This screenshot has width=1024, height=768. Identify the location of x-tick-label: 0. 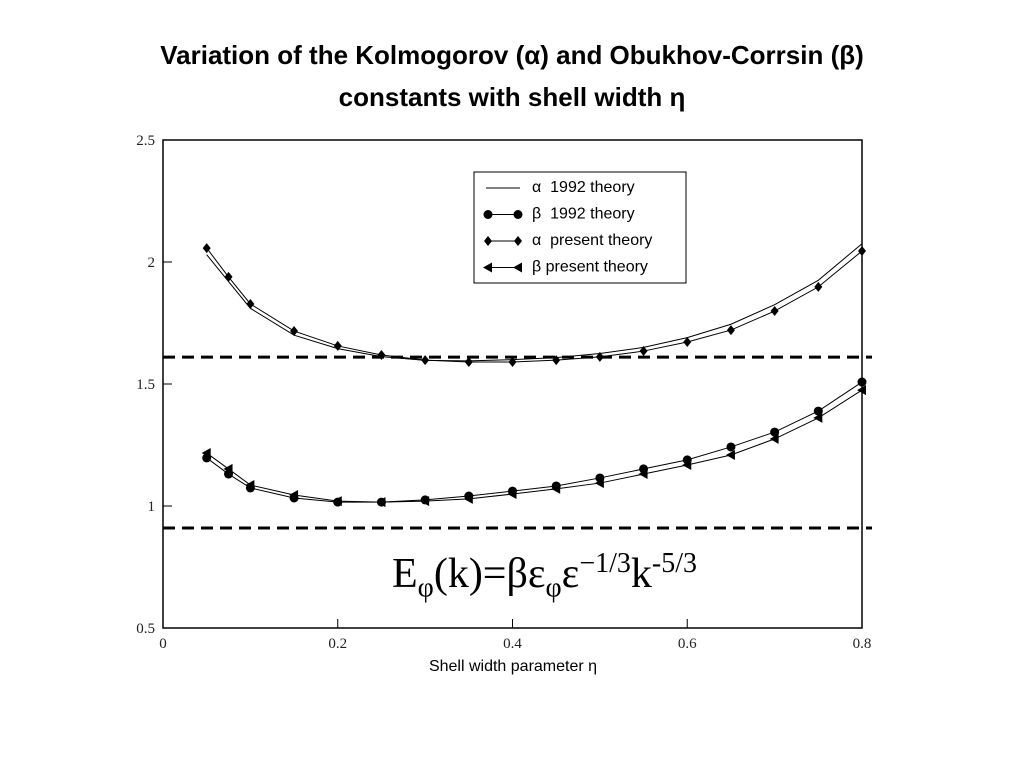
(163, 644).